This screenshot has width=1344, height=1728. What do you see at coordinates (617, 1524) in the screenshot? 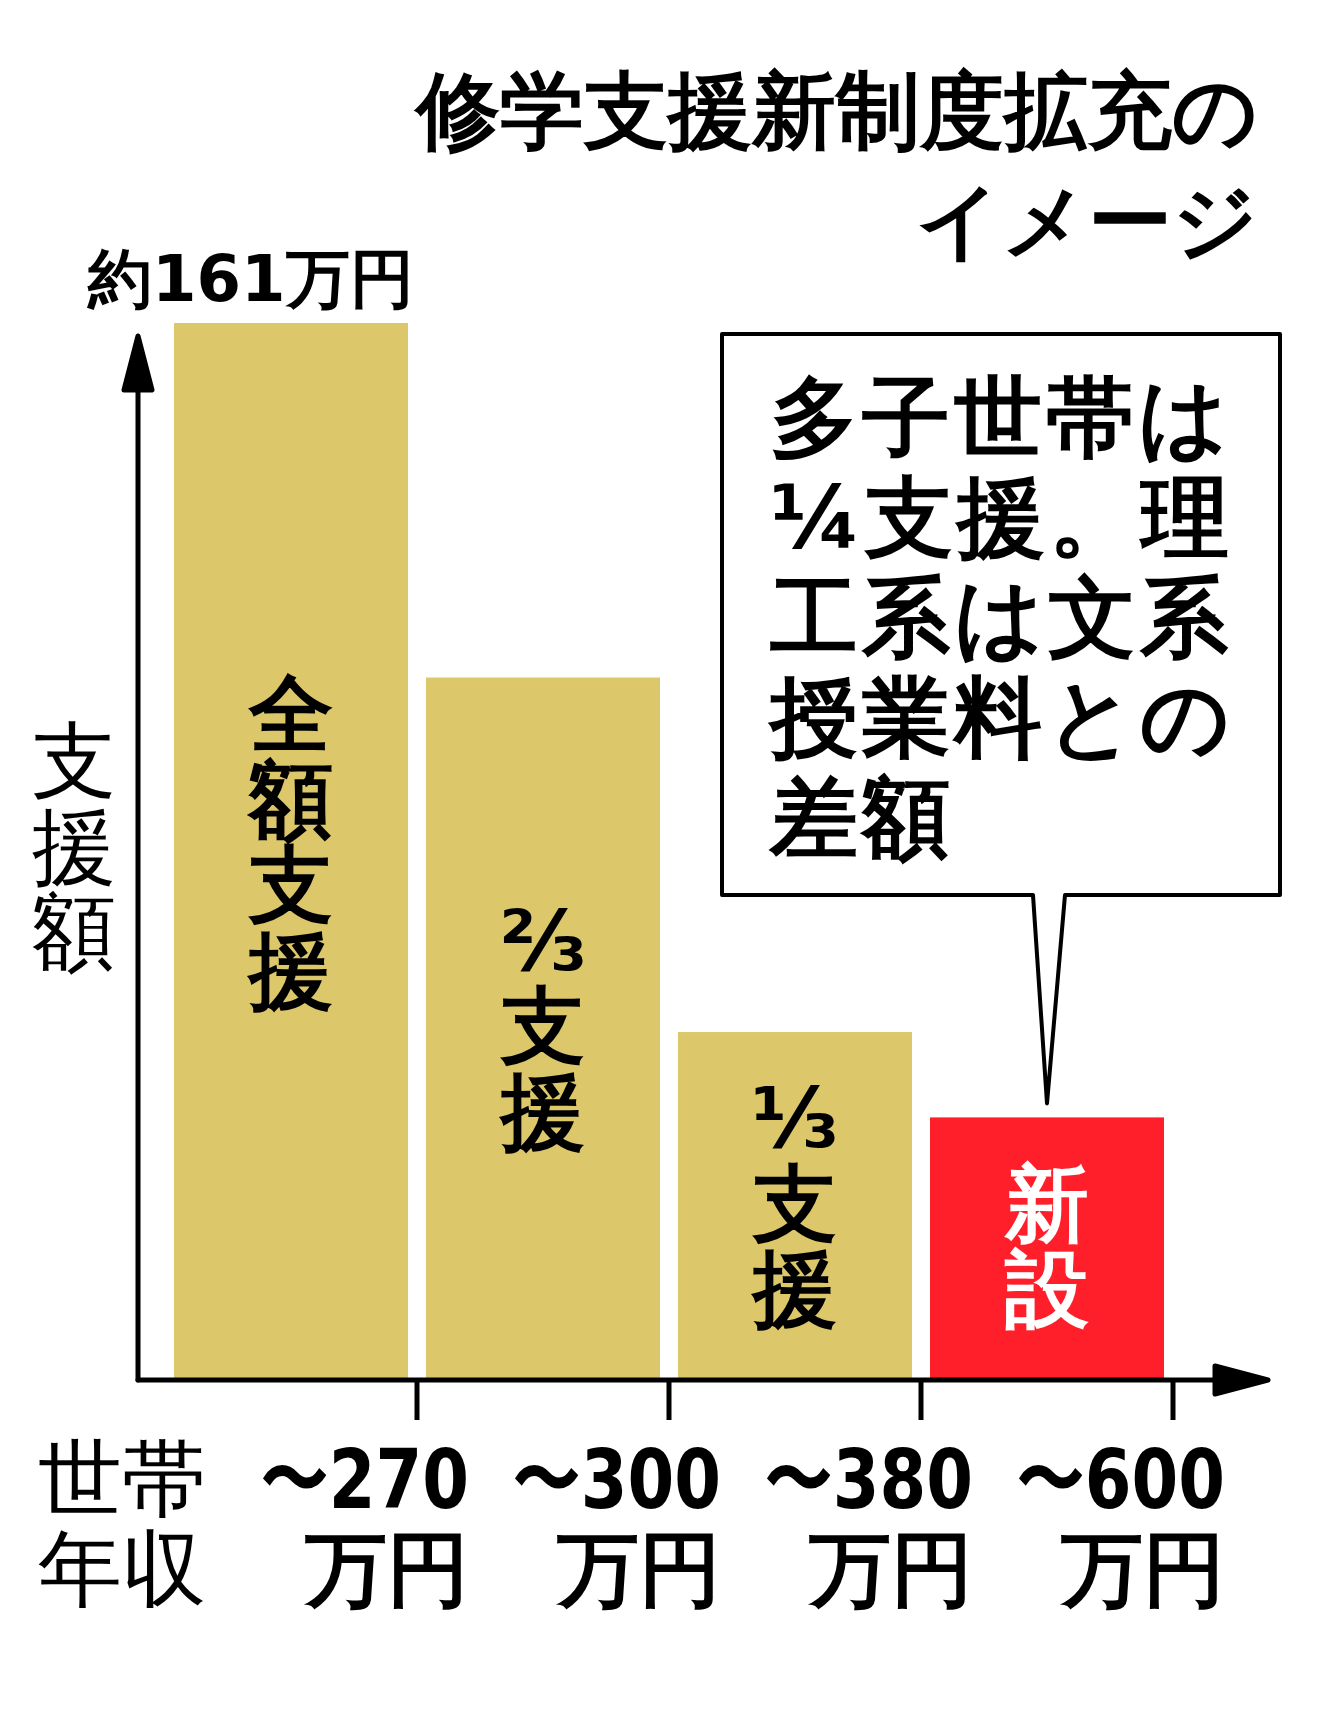
I see `x-tick-label: 〜300万円` at bounding box center [617, 1524].